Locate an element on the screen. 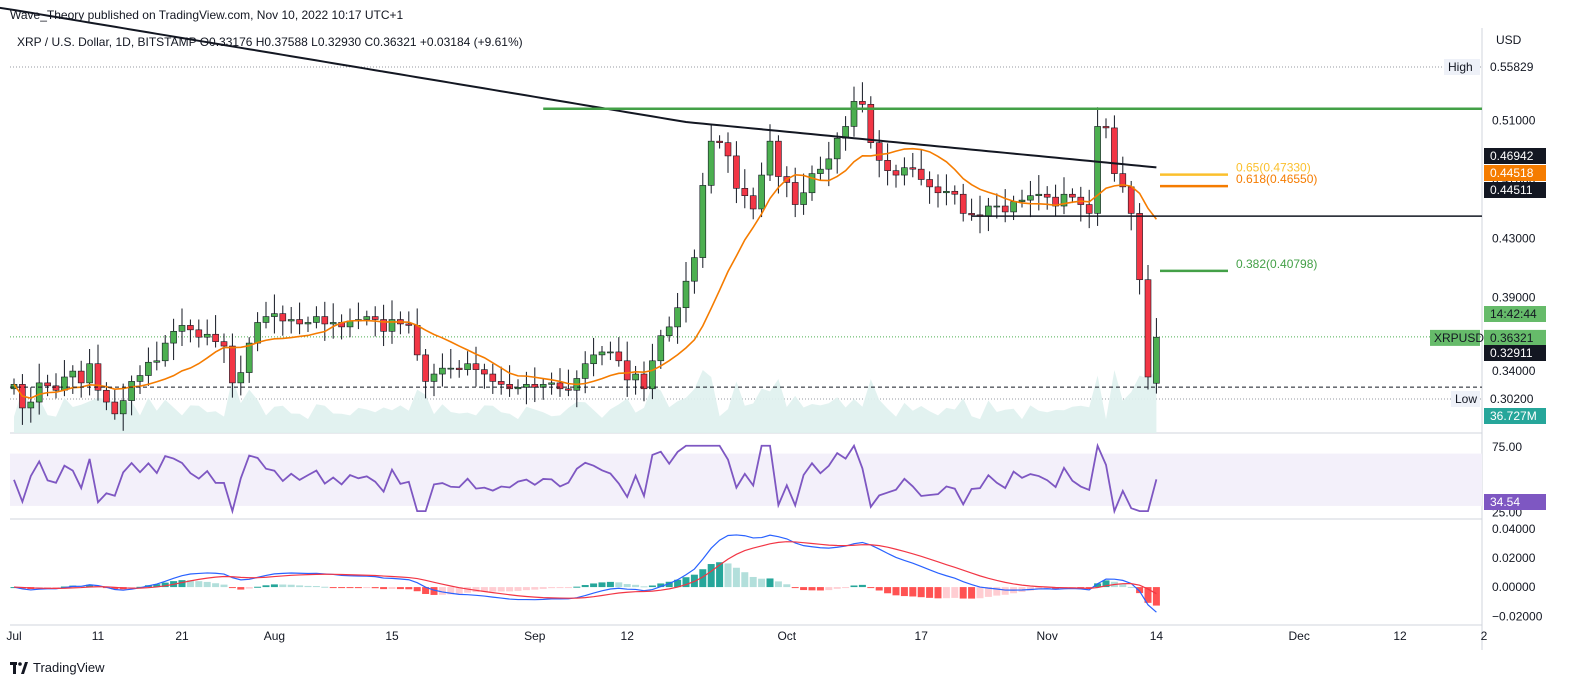 The height and width of the screenshot is (696, 1593). time-tick-label: 21 is located at coordinates (182, 636).